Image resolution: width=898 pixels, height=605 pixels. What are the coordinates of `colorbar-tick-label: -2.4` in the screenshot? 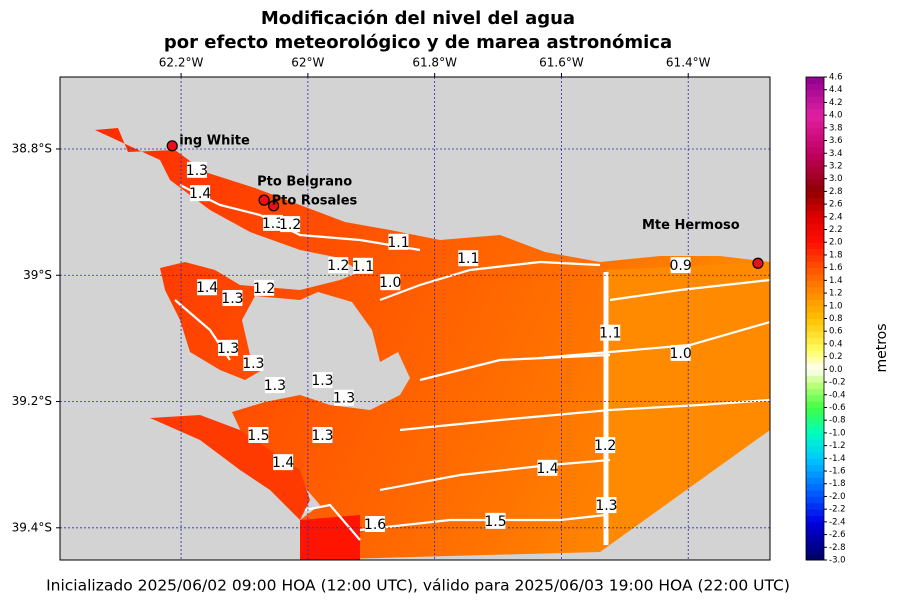 It's located at (837, 522).